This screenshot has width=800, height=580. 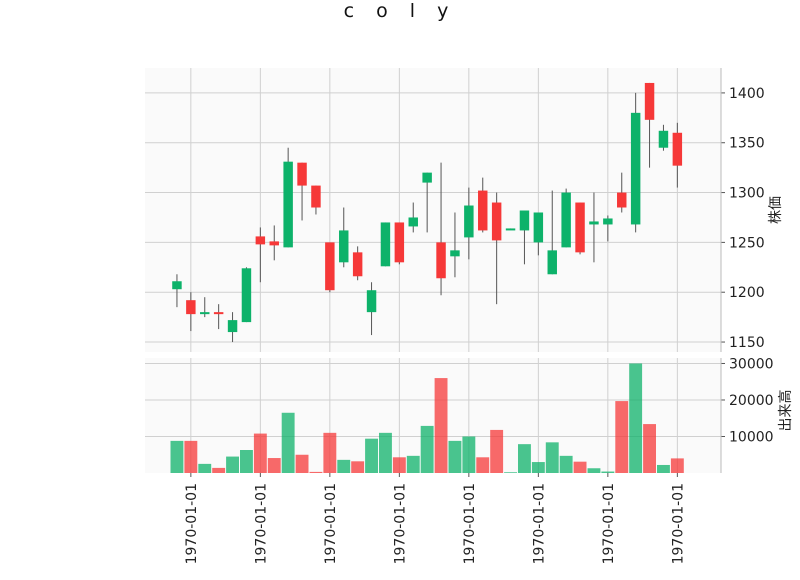 What do you see at coordinates (400, 11) in the screenshot?
I see `chart-title: c o l y` at bounding box center [400, 11].